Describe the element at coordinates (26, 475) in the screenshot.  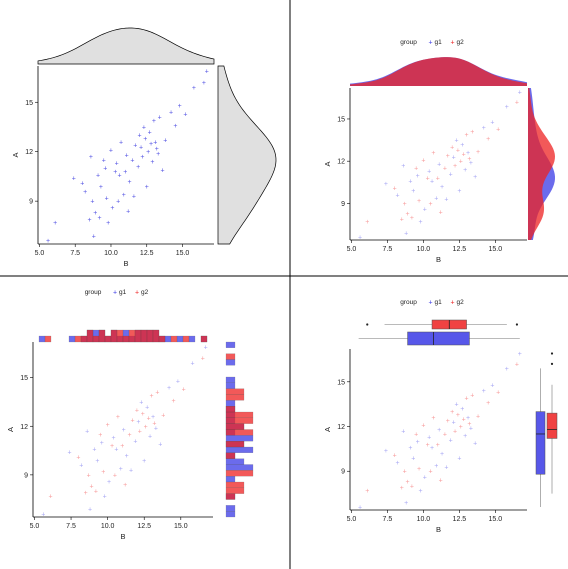
I see `y-tick-label: 9` at that location.